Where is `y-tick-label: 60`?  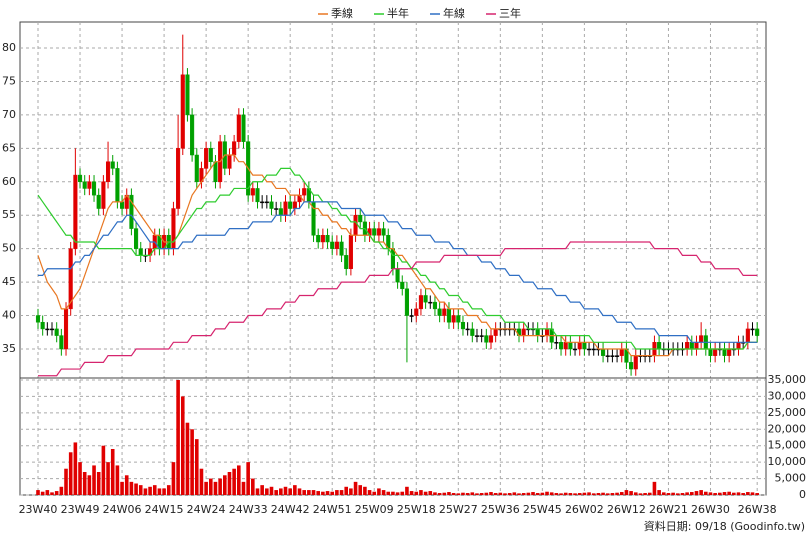
y-tick-label: 60 is located at coordinates (9, 181).